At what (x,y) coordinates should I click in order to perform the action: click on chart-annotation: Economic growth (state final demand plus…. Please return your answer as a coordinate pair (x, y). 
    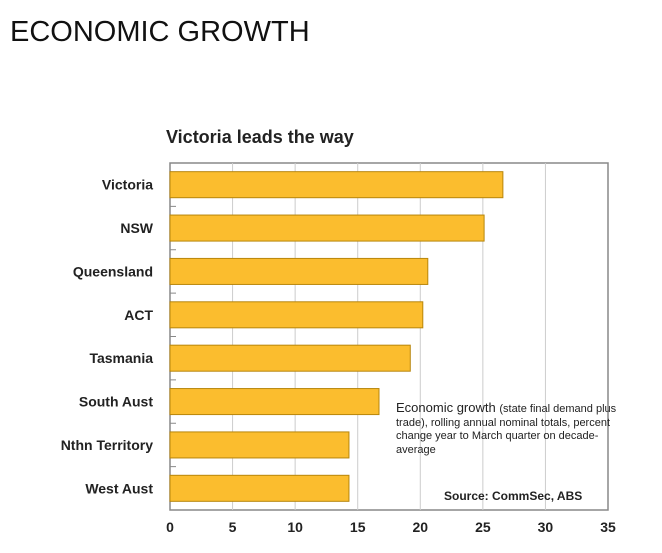
    Looking at the image, I should click on (511, 428).